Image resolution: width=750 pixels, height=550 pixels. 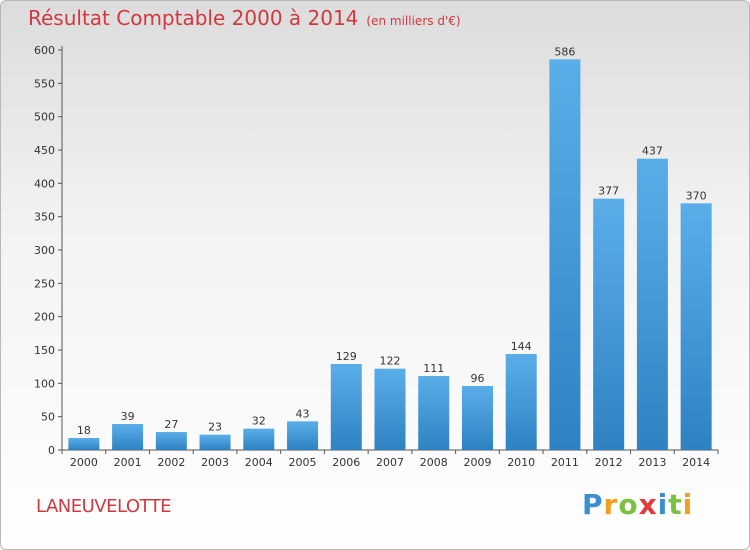 I want to click on y-tick-label: 300, so click(x=44, y=250).